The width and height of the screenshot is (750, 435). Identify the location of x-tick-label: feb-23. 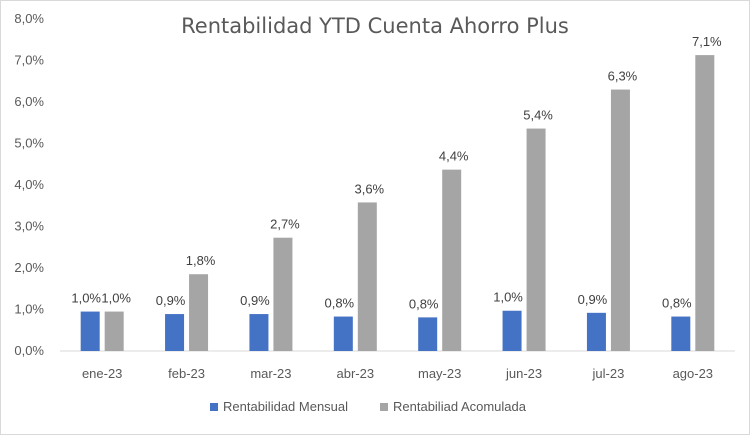
(186, 373).